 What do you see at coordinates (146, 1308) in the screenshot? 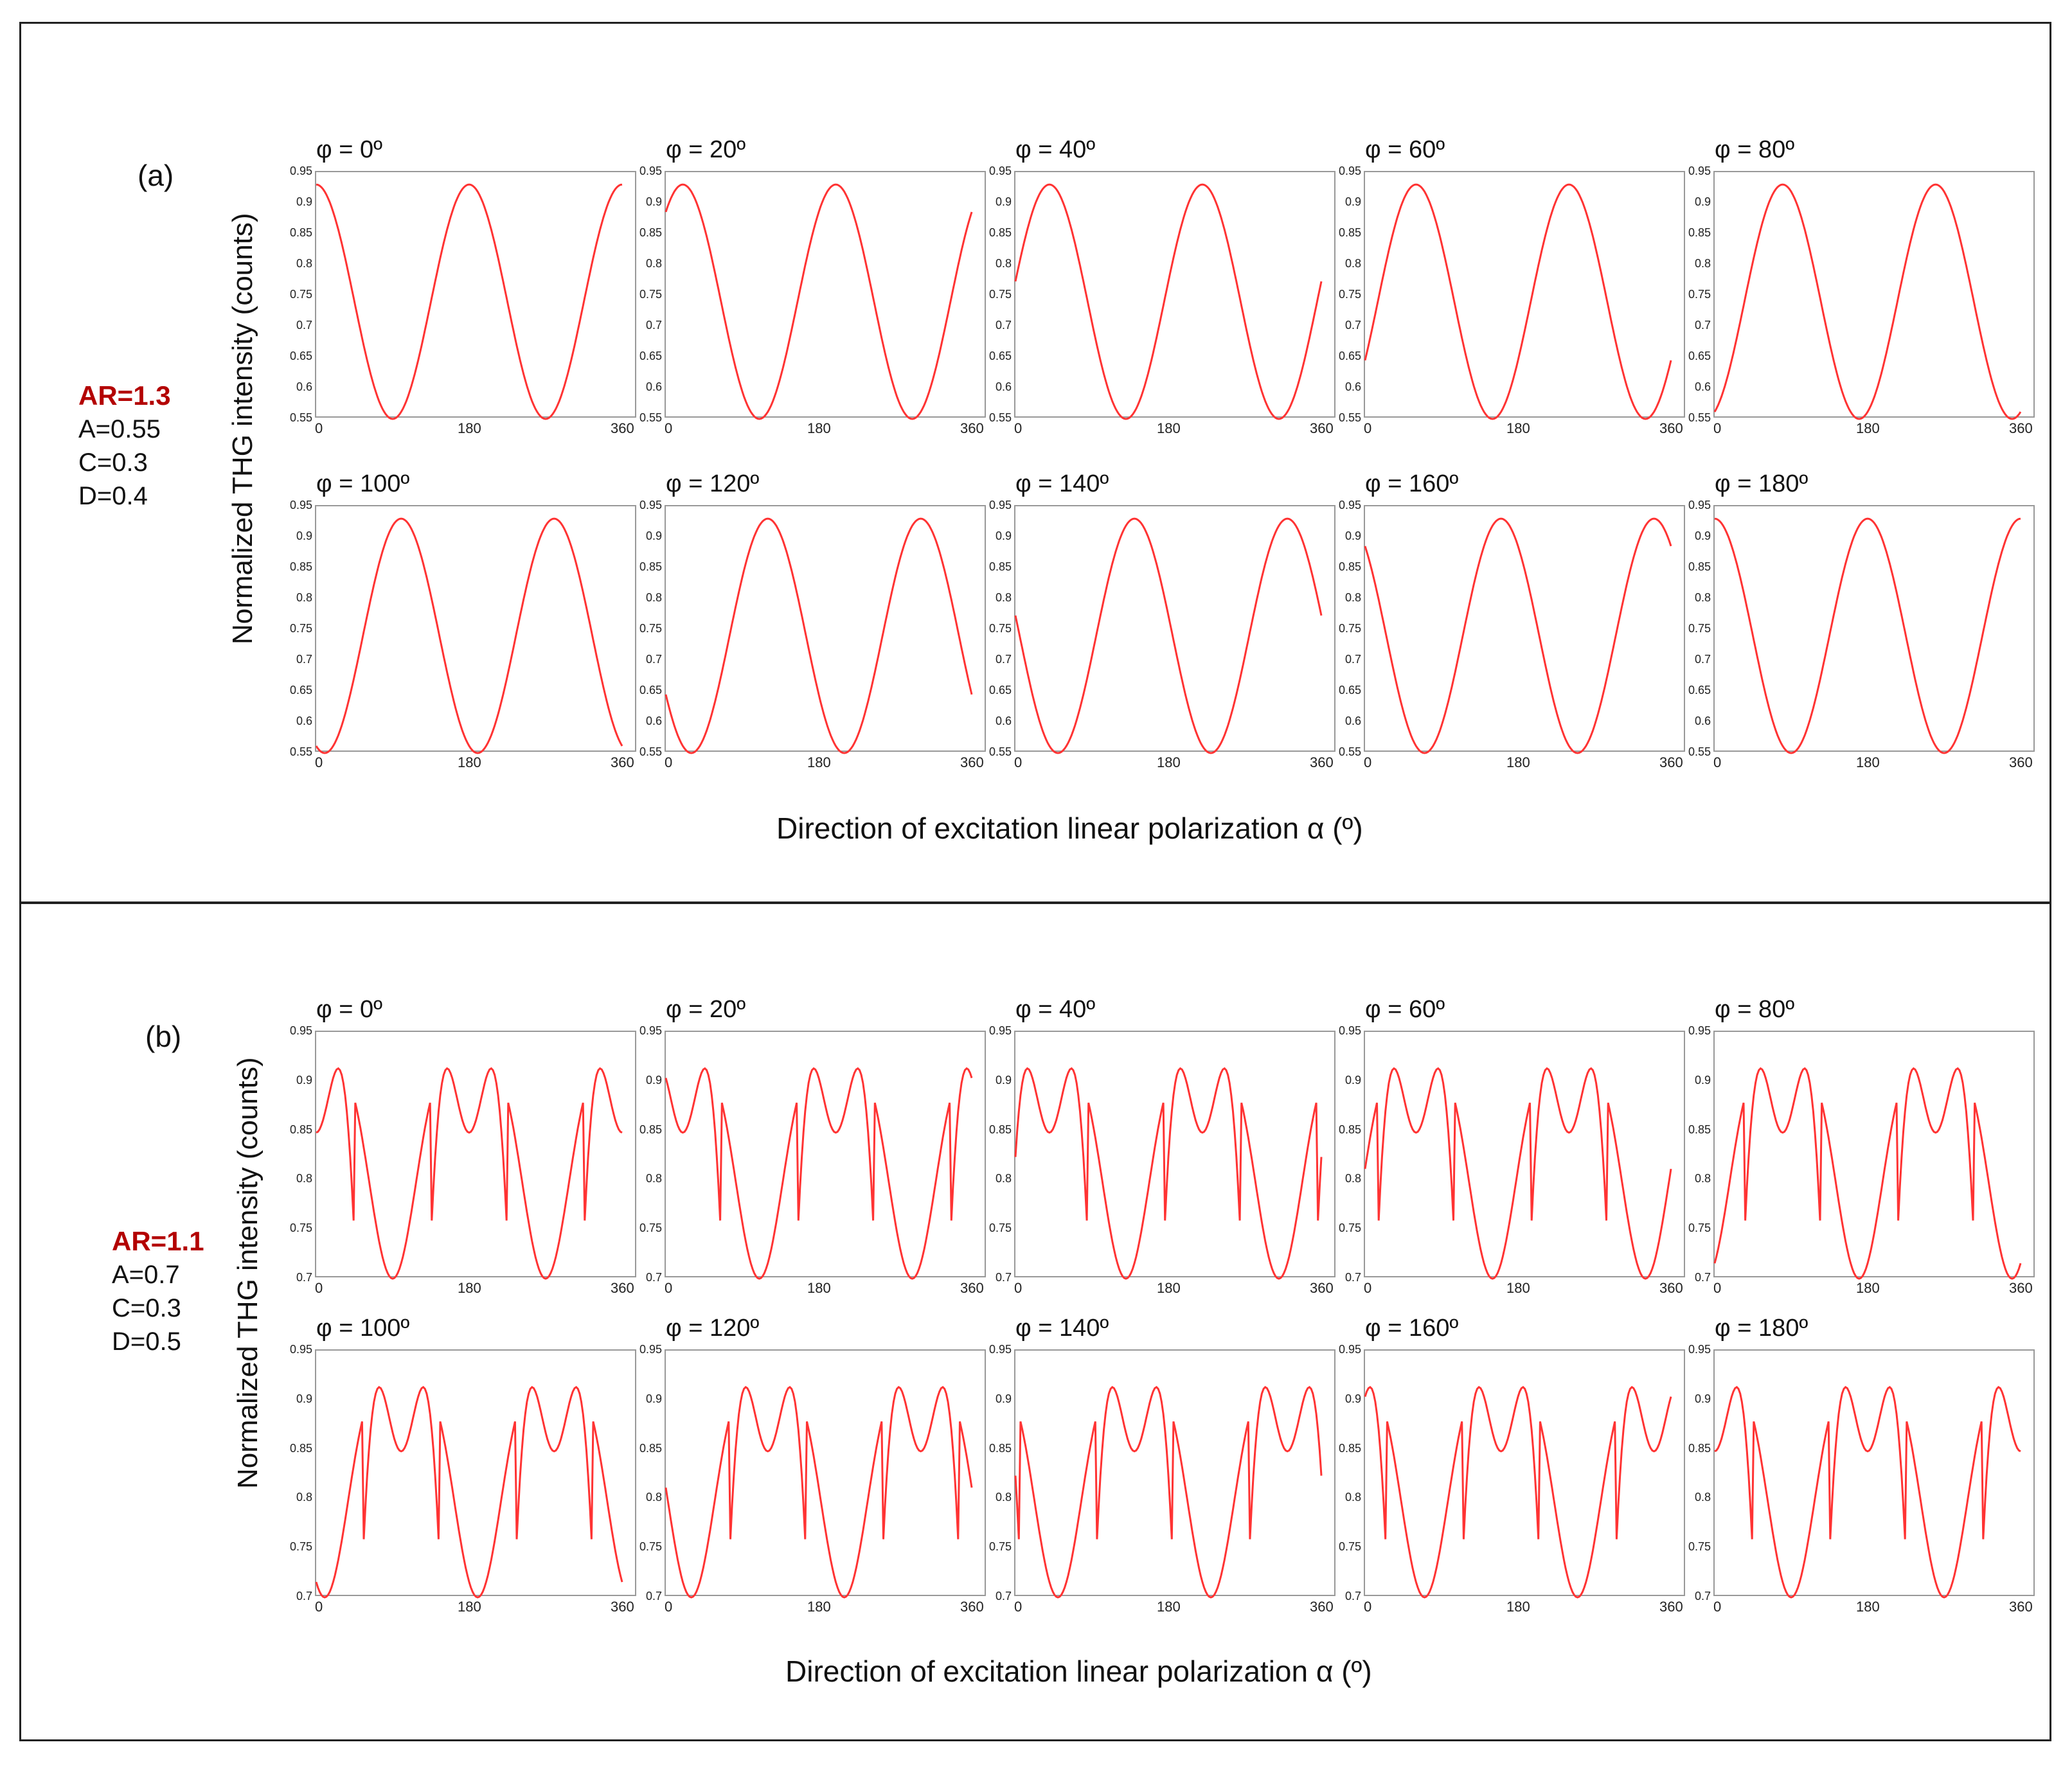
I see `panel-b-c: C=0.3` at bounding box center [146, 1308].